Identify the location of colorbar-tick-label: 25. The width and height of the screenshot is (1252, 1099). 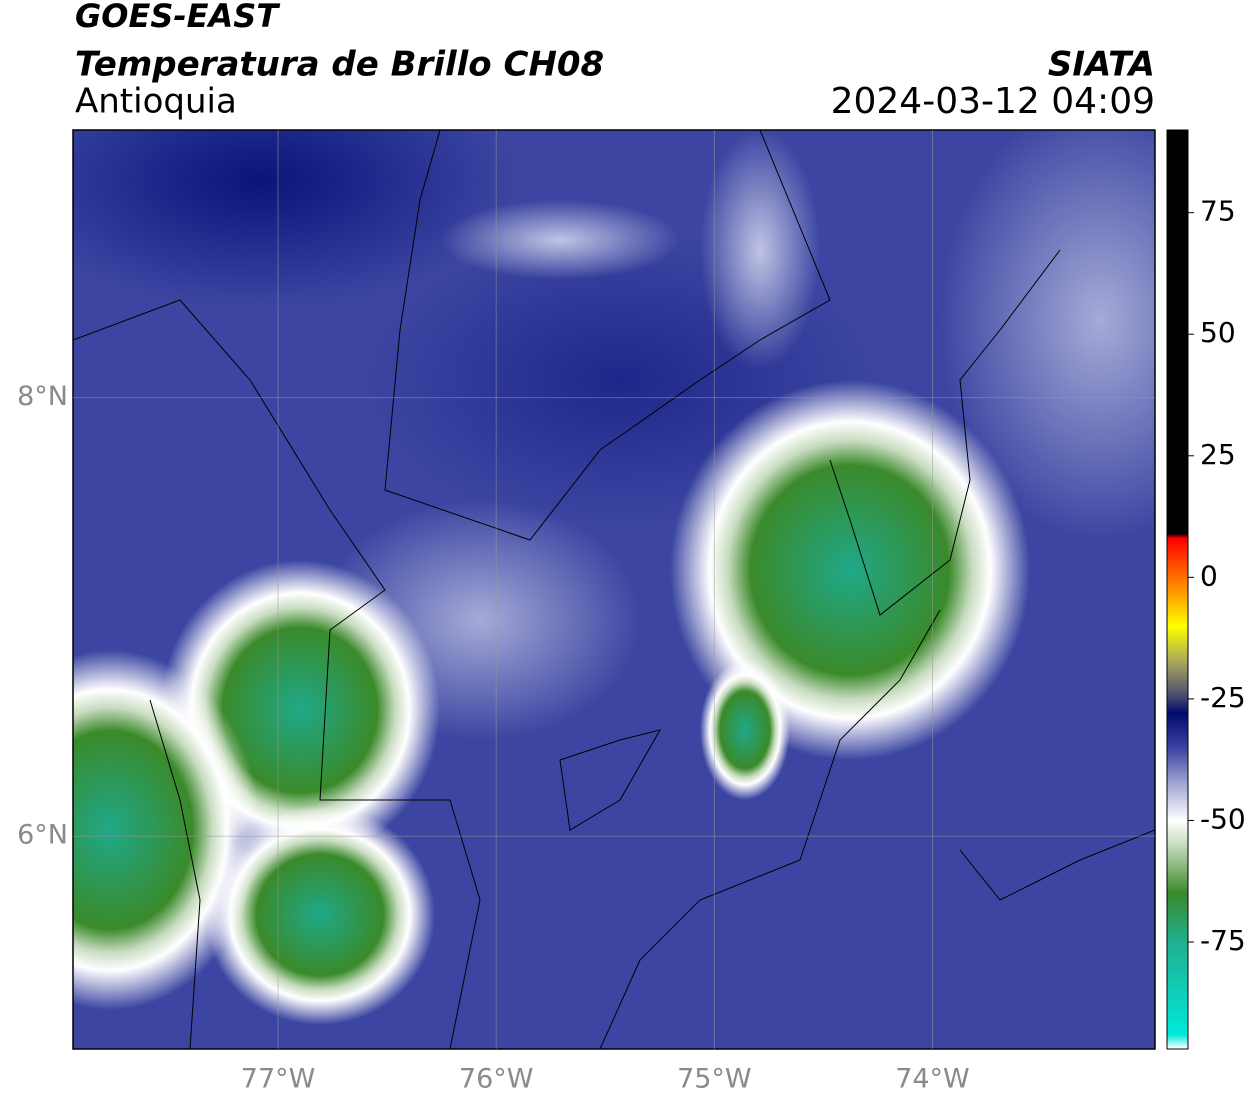
(1218, 454).